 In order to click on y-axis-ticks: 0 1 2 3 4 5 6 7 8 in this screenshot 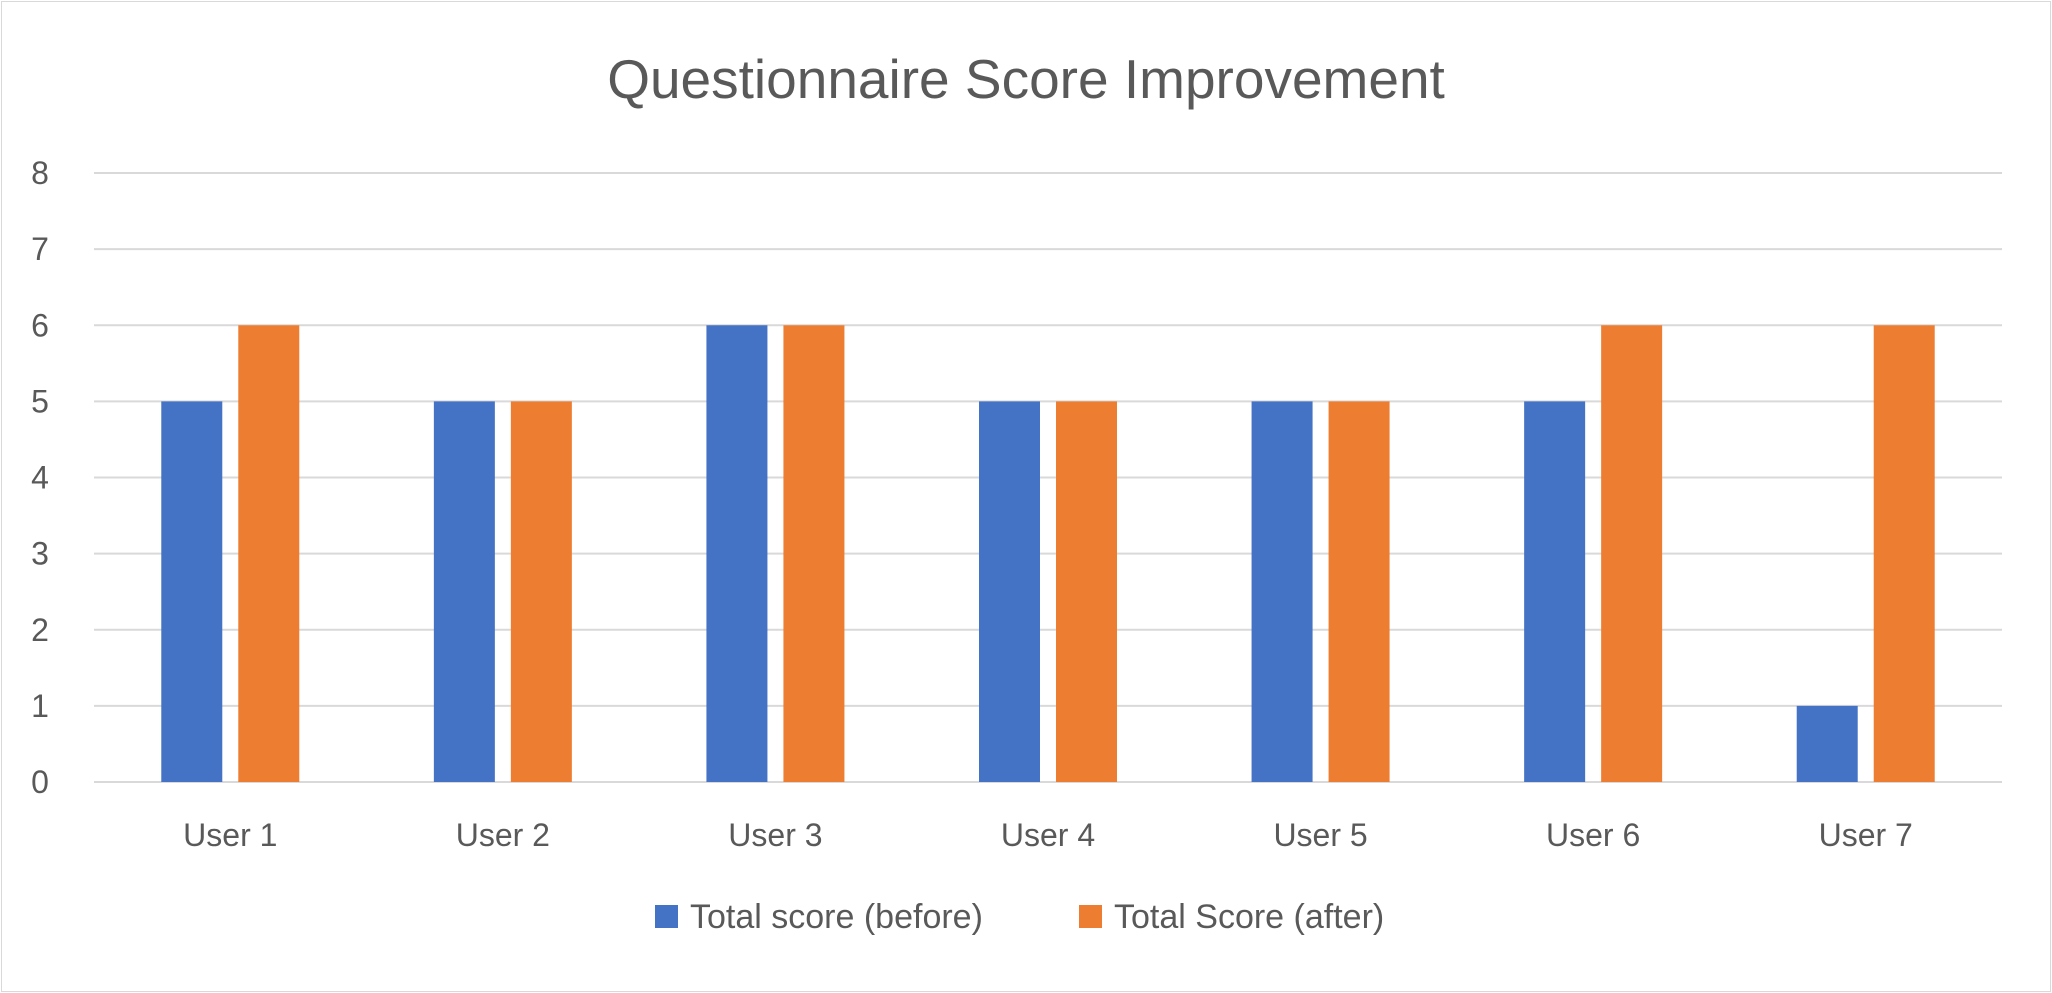, I will do `click(40, 477)`.